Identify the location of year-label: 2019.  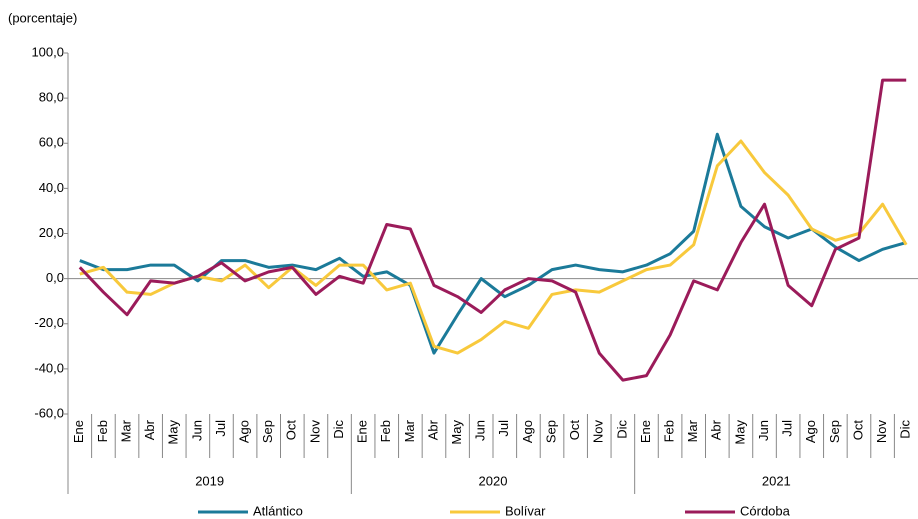
(209, 480).